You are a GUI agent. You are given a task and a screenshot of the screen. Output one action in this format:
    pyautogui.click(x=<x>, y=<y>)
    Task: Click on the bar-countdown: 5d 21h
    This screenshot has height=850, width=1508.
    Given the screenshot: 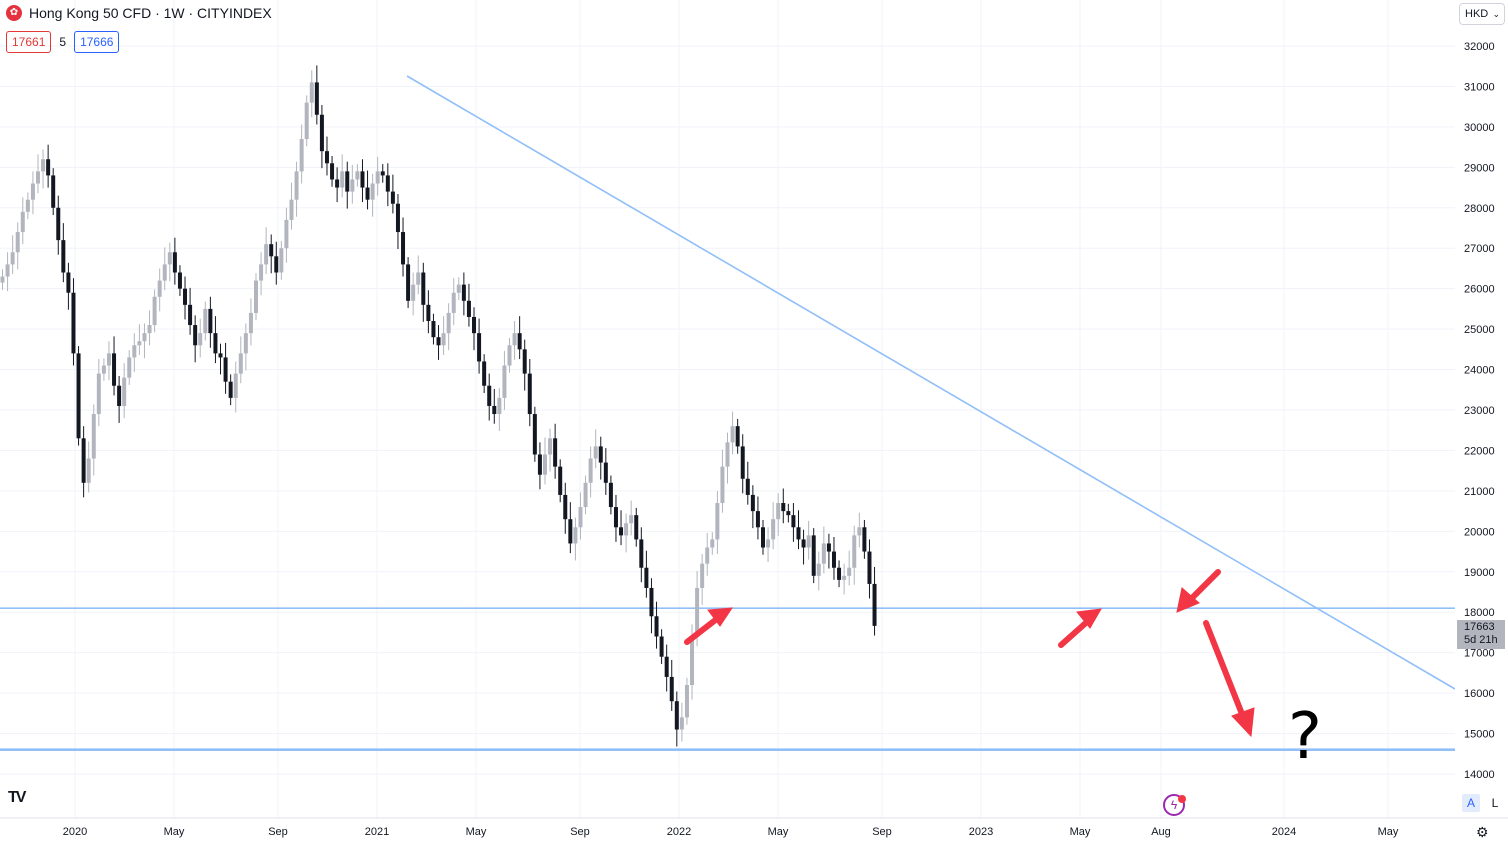 What is the action you would take?
    pyautogui.click(x=1481, y=640)
    